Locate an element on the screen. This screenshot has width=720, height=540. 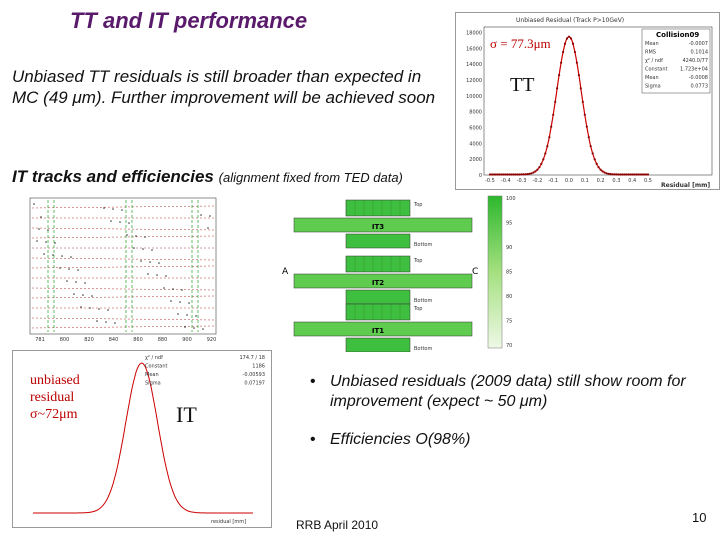
it-stat-key: χ² / ndf is located at coordinates (154, 358).